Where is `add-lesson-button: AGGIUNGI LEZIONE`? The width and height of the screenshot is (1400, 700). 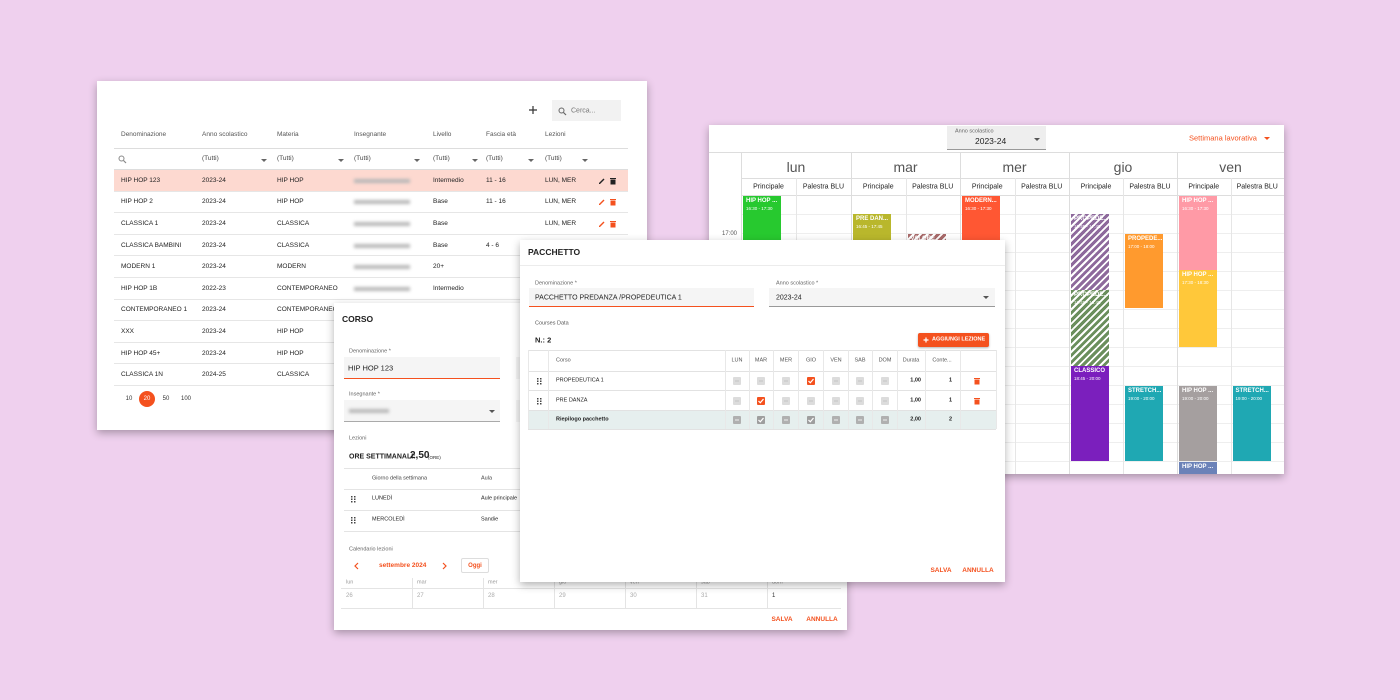
add-lesson-button: AGGIUNGI LEZIONE is located at coordinates (953, 340).